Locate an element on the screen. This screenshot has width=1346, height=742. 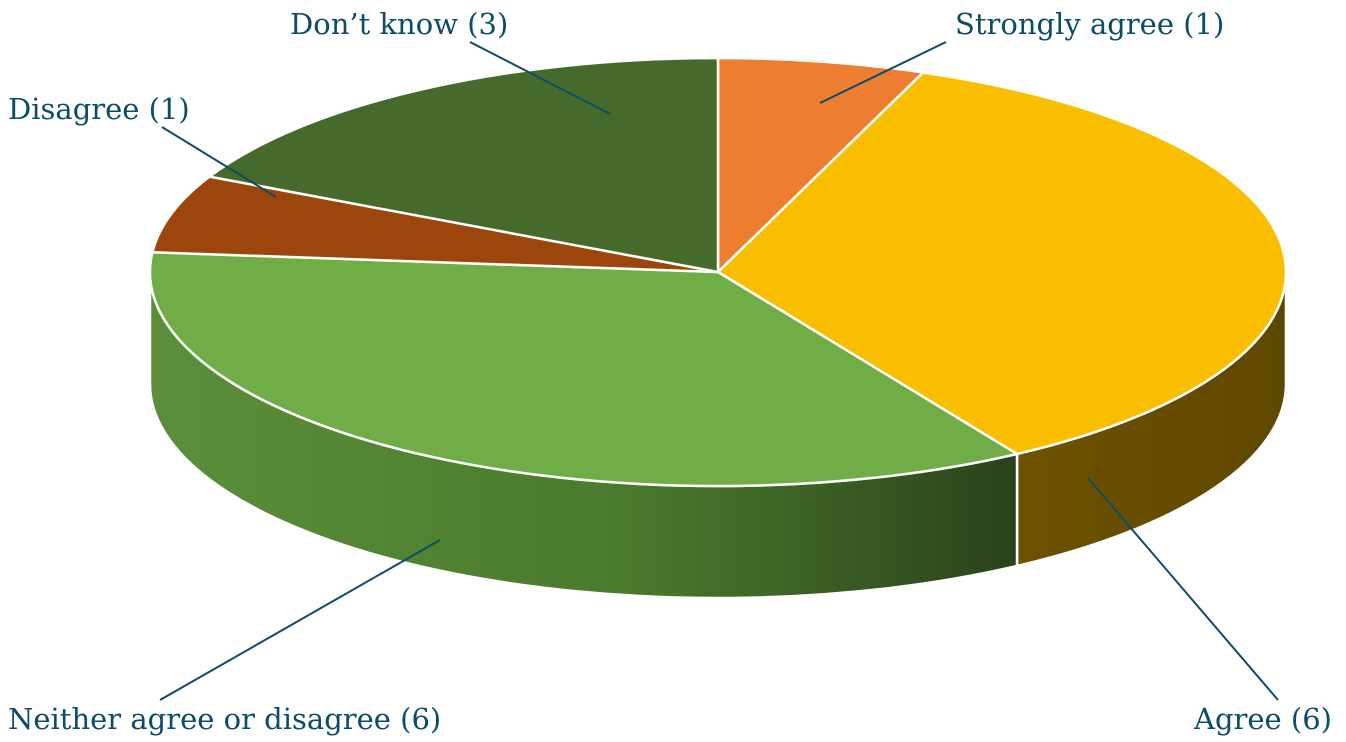
label-neither-agree-or-disagree: Neither agree or disagree (6) is located at coordinates (224, 719).